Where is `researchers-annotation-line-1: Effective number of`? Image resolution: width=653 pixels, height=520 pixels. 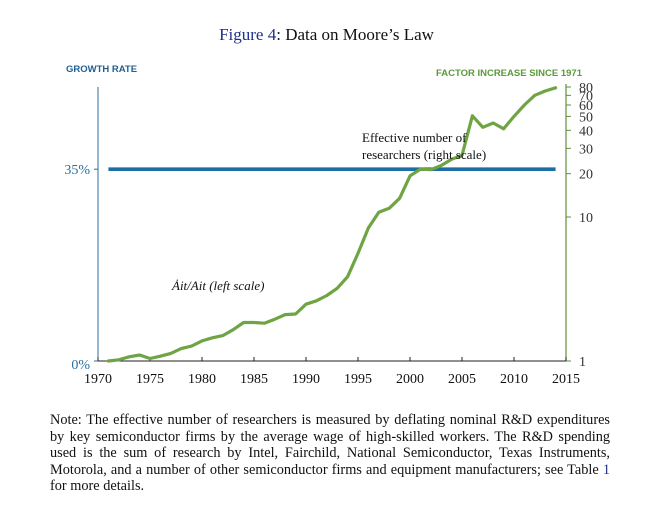
researchers-annotation-line-1: Effective number of is located at coordinates (414, 137).